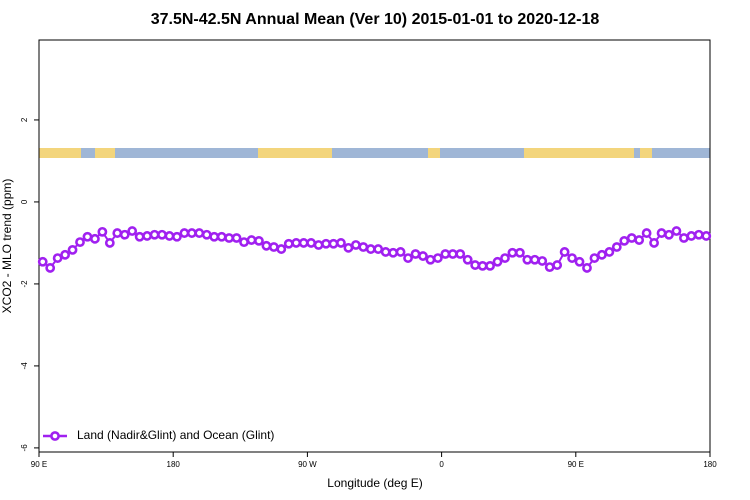 The image size is (750, 500). I want to click on y-tick-label: 2, so click(24, 119).